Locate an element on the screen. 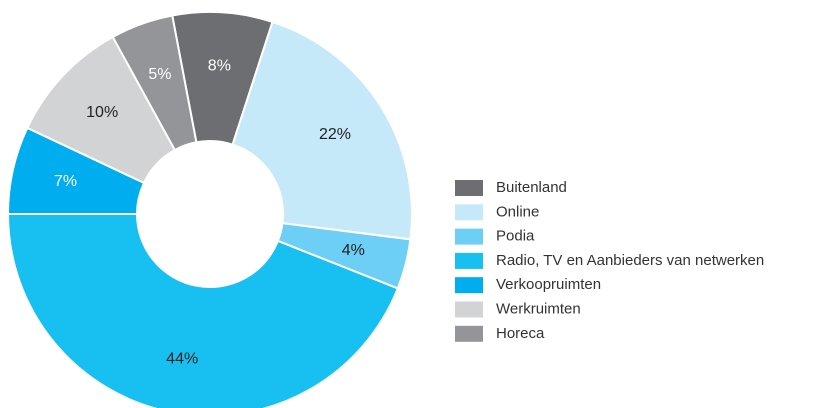 This screenshot has height=408, width=826. data-label: 8% is located at coordinates (219, 66).